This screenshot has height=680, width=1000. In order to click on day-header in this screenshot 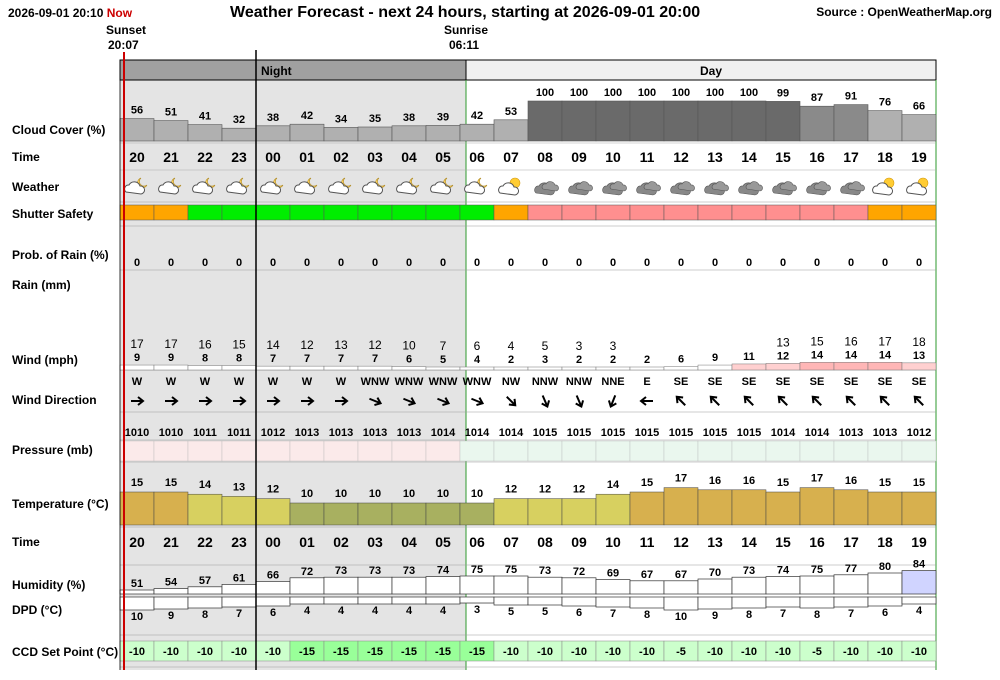, I will do `click(701, 70)`.